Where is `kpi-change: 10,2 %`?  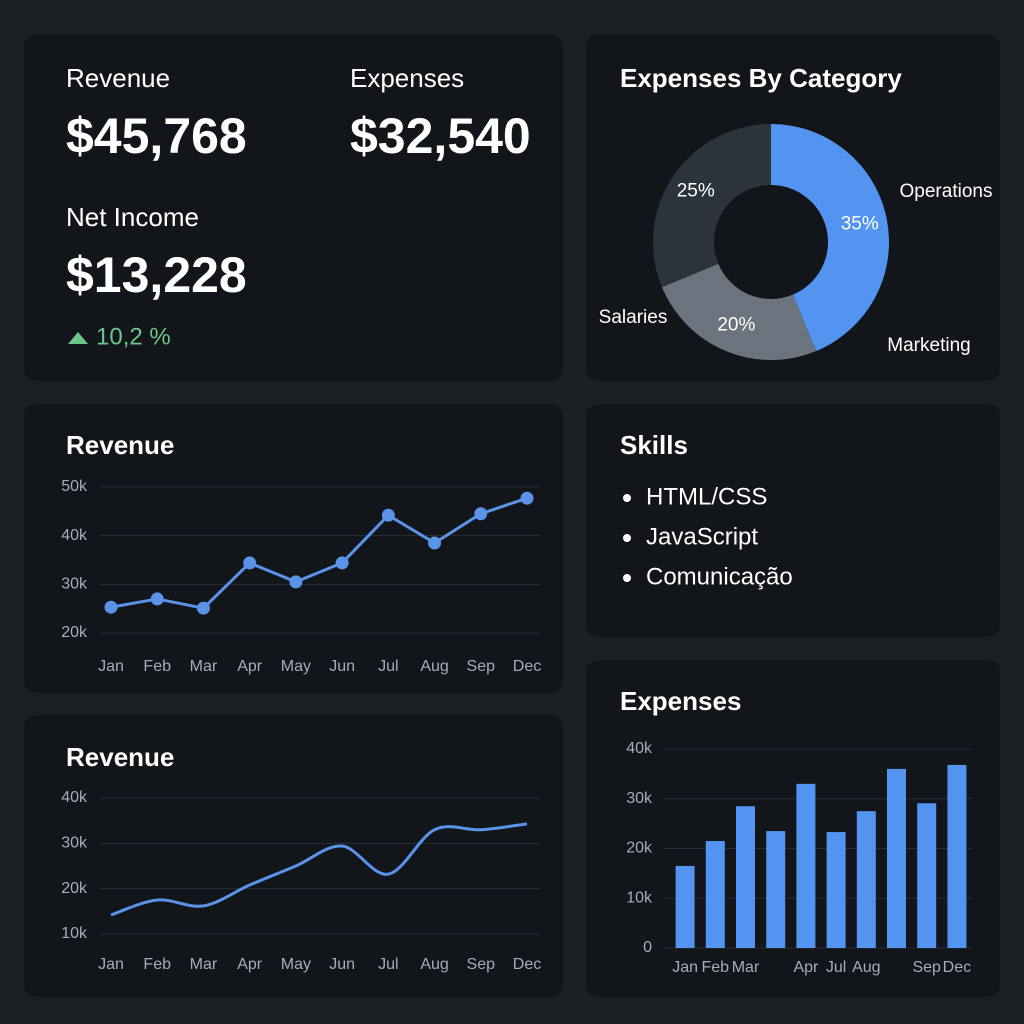
kpi-change: 10,2 % is located at coordinates (133, 336).